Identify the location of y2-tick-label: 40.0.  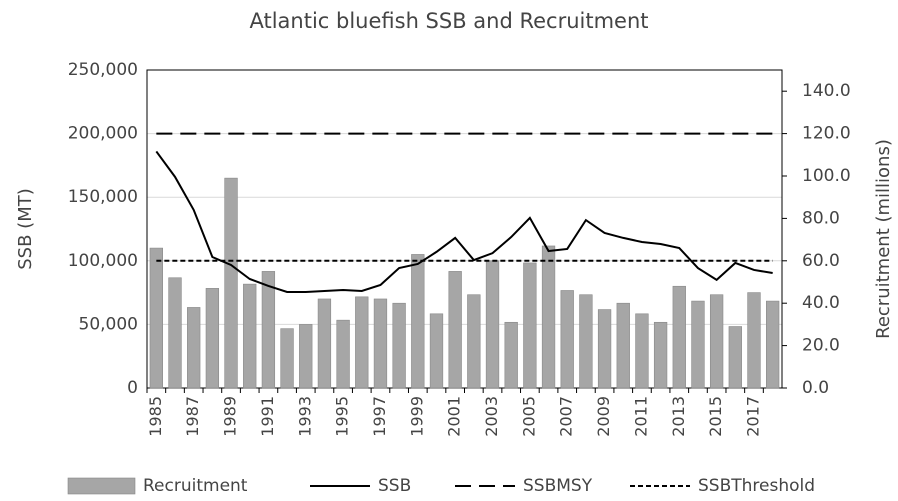
(821, 303).